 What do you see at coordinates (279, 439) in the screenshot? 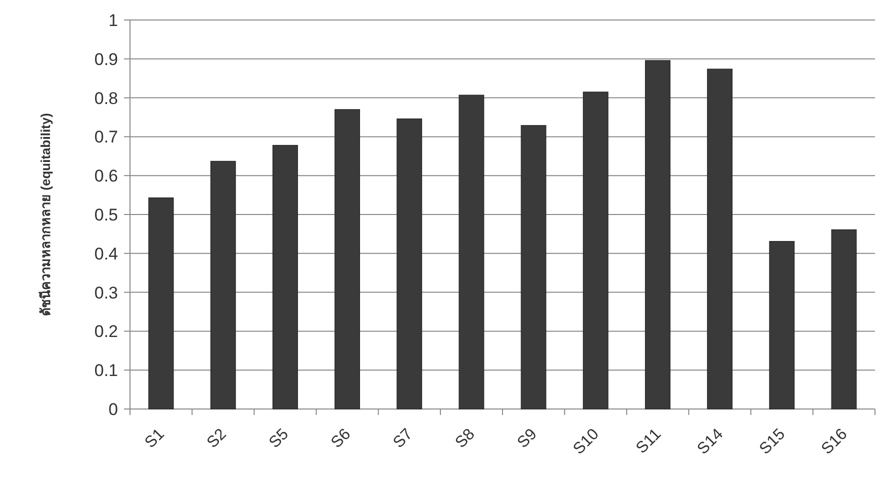
I see `x-tick-label: S5` at bounding box center [279, 439].